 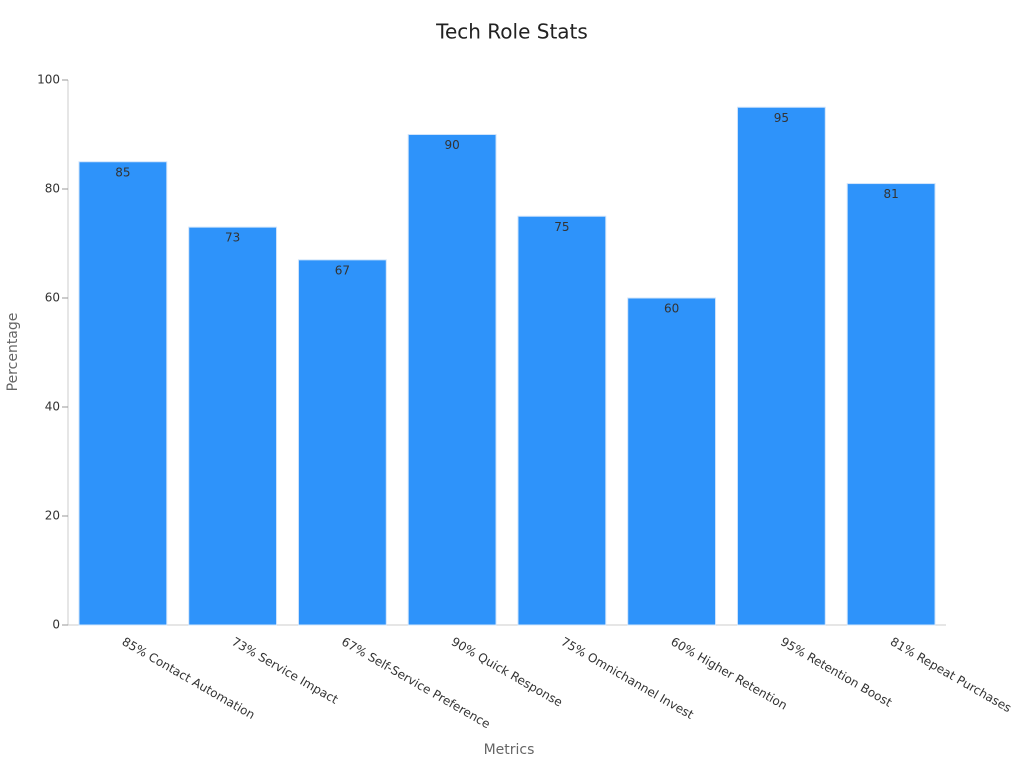 I want to click on value-label: 73, so click(x=232, y=238).